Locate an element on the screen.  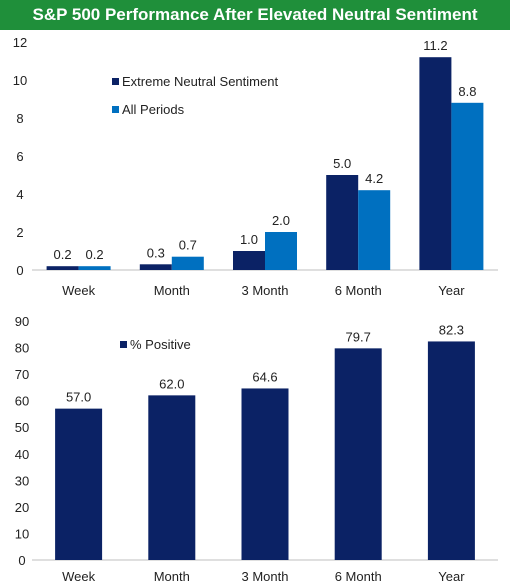
y-tick-label: 70 is located at coordinates (22, 374).